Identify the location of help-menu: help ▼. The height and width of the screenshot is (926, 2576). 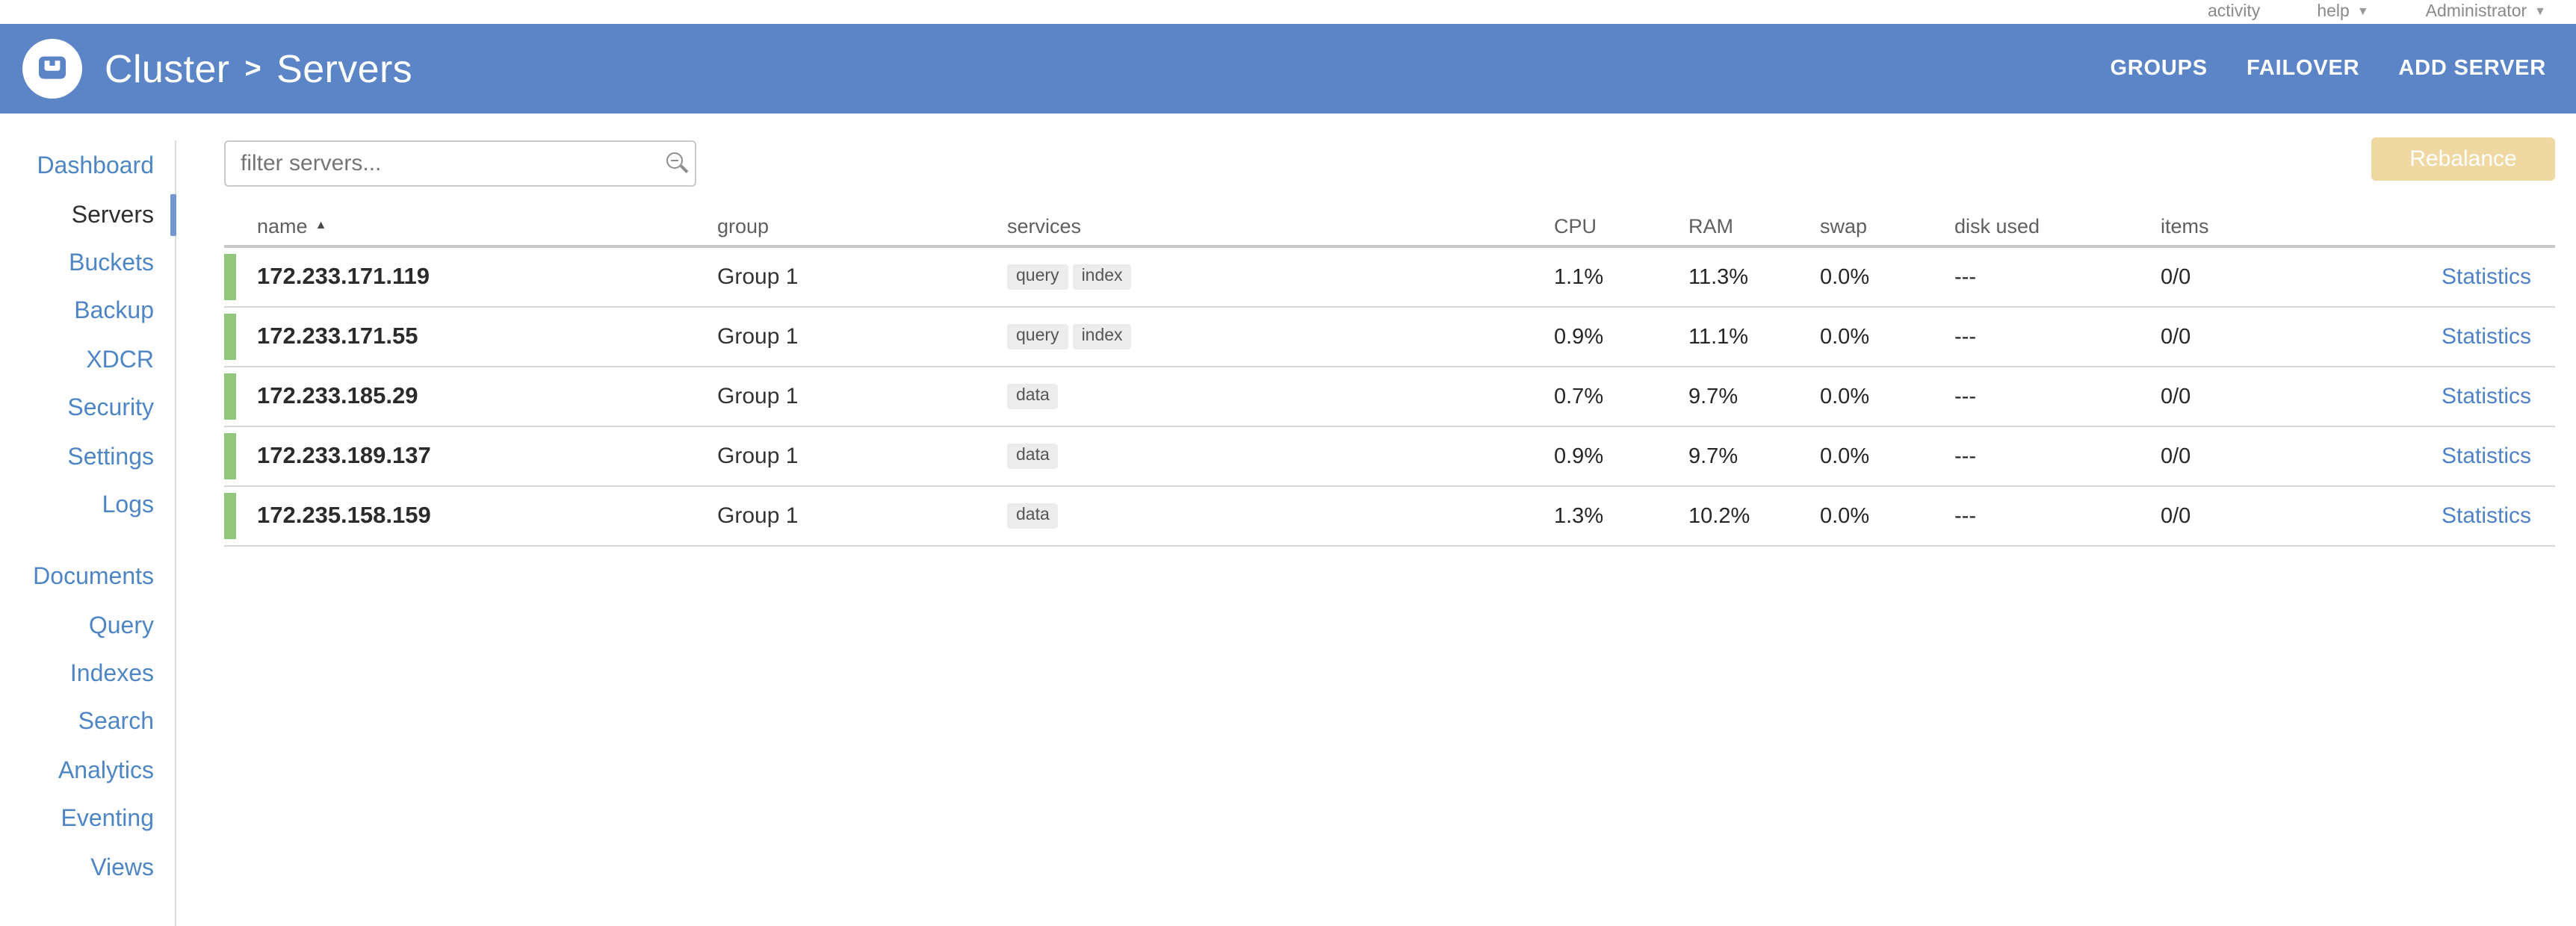
(2342, 12).